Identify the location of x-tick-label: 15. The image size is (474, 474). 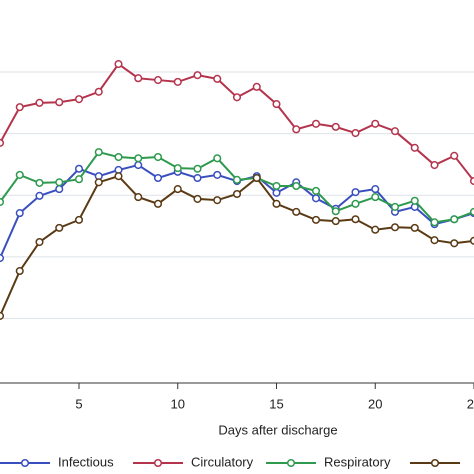
(276, 403).